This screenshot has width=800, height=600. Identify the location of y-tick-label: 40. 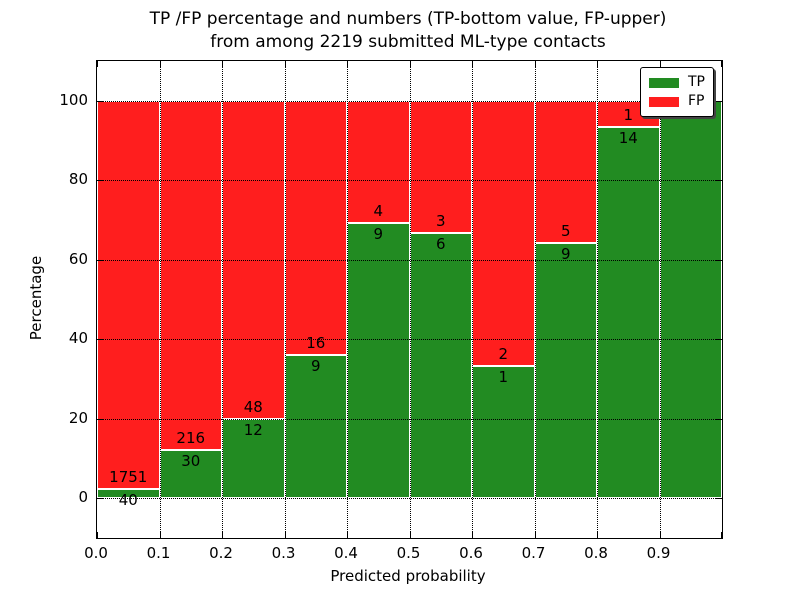
(78, 338).